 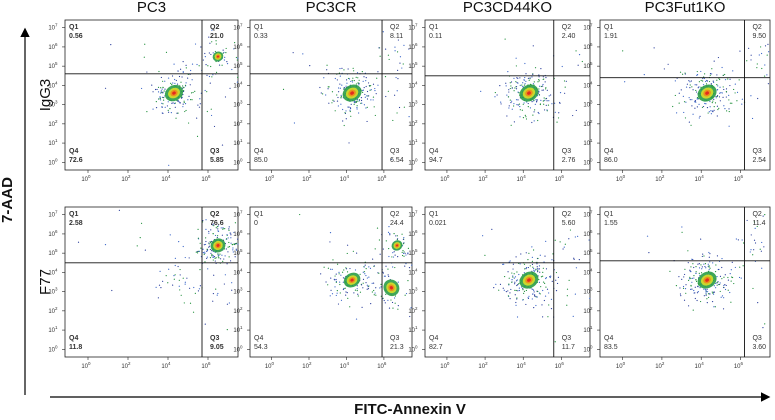 I want to click on quadrant-name: Q3, so click(x=756, y=338).